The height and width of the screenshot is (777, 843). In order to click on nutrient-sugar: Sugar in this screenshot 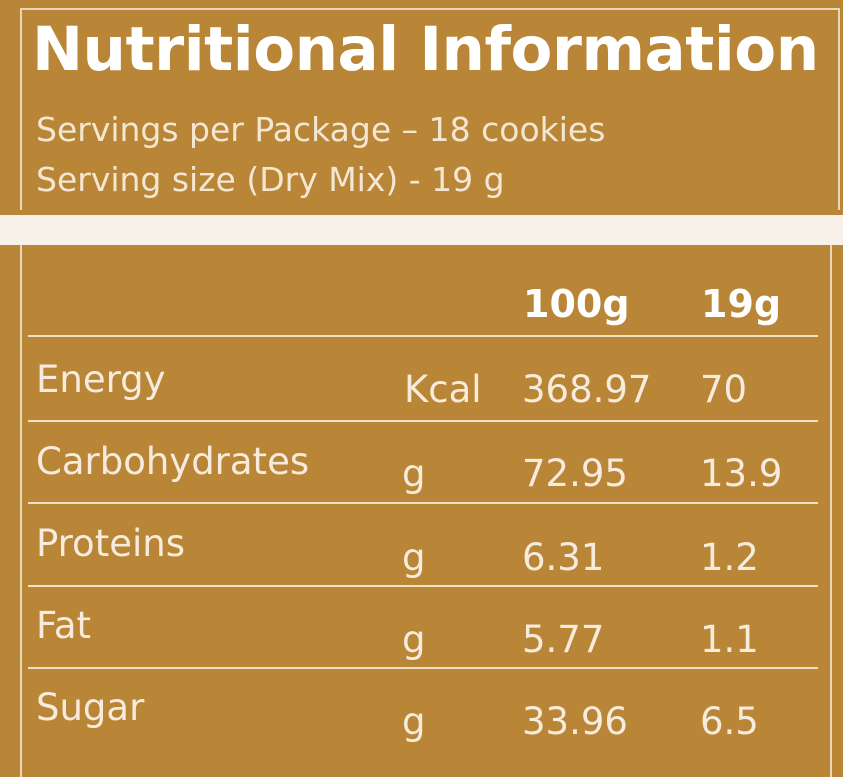, I will do `click(90, 707)`.